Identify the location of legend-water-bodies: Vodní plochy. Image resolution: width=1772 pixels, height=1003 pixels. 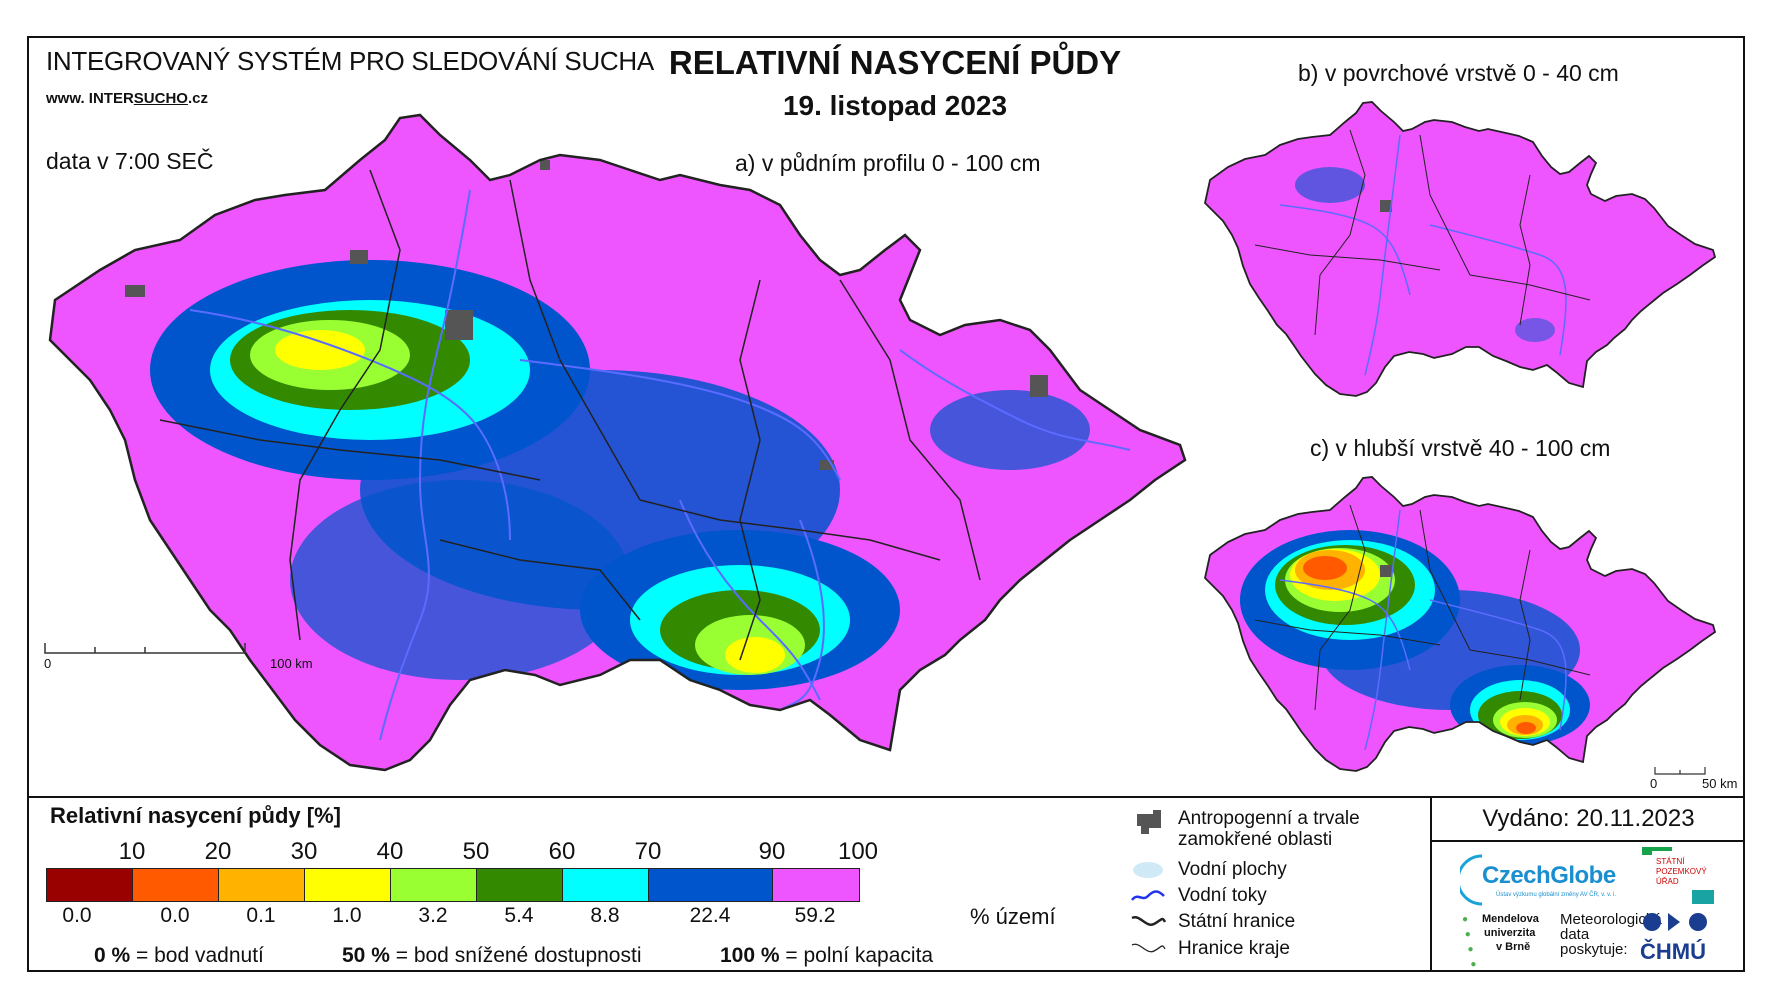
(1208, 870).